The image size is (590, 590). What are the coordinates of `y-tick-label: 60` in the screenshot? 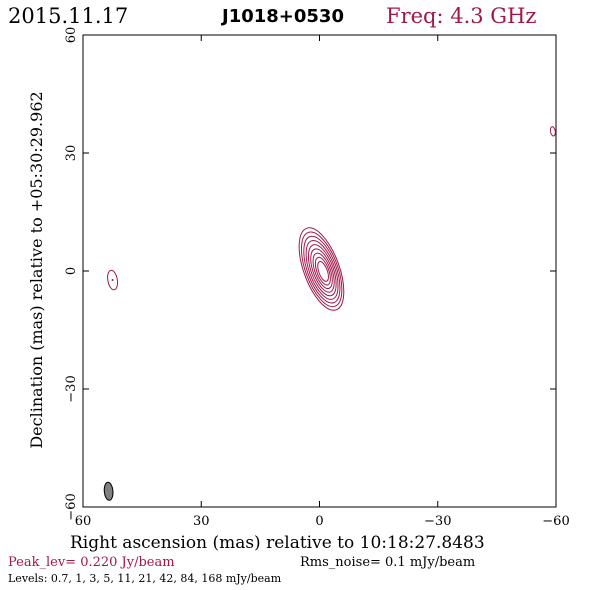 It's located at (71, 35).